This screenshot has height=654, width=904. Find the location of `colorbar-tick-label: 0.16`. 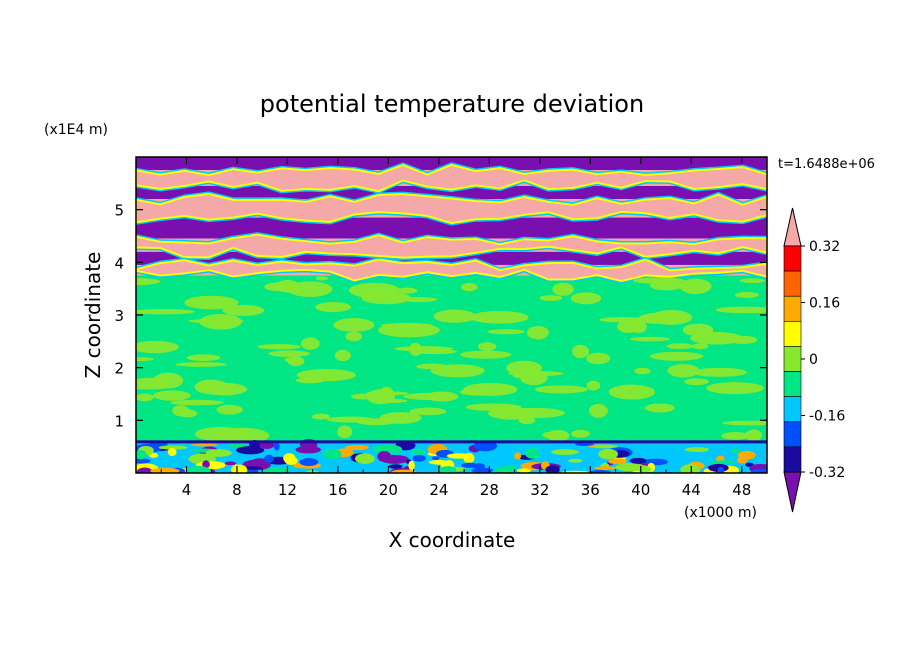

colorbar-tick-label: 0.16 is located at coordinates (824, 304).